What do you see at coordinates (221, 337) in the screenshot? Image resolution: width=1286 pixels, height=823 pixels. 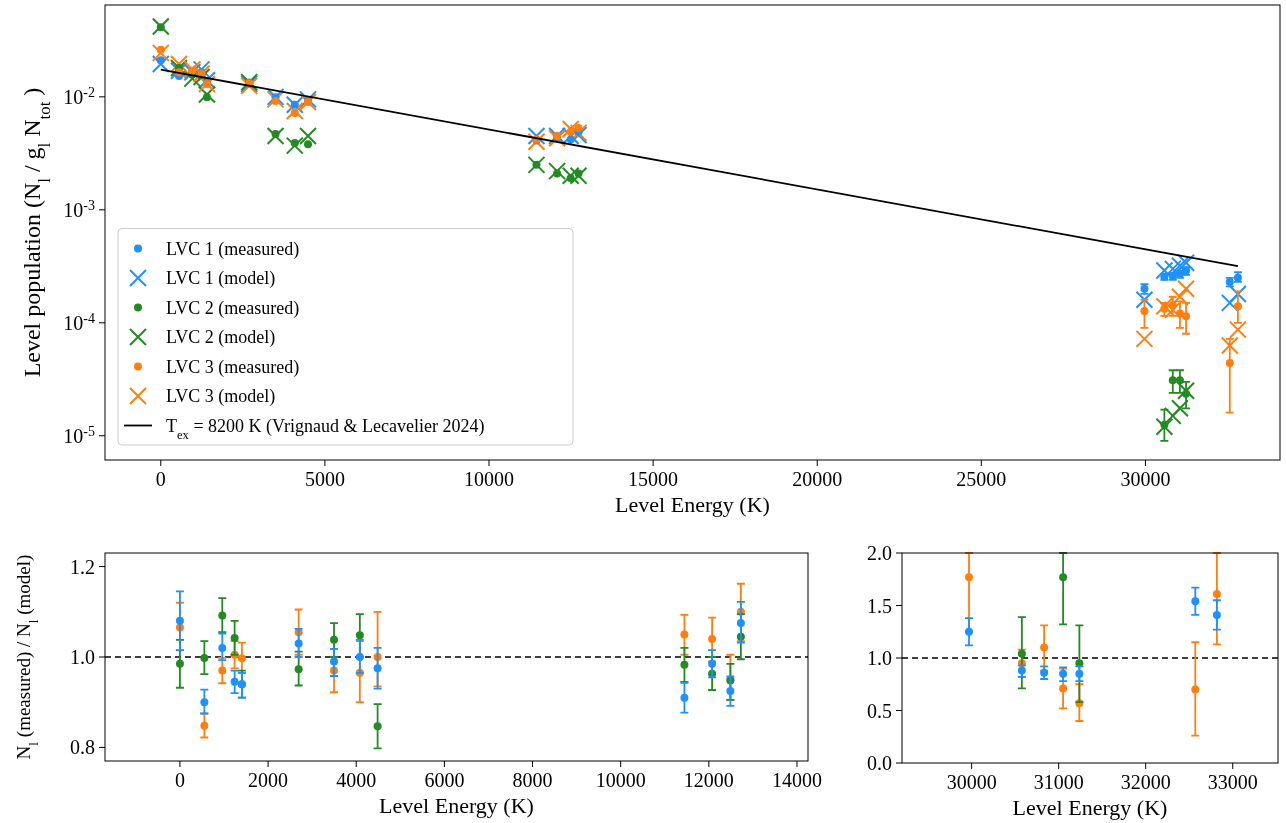 I see `legend-label: LVC 2 (model)` at bounding box center [221, 337].